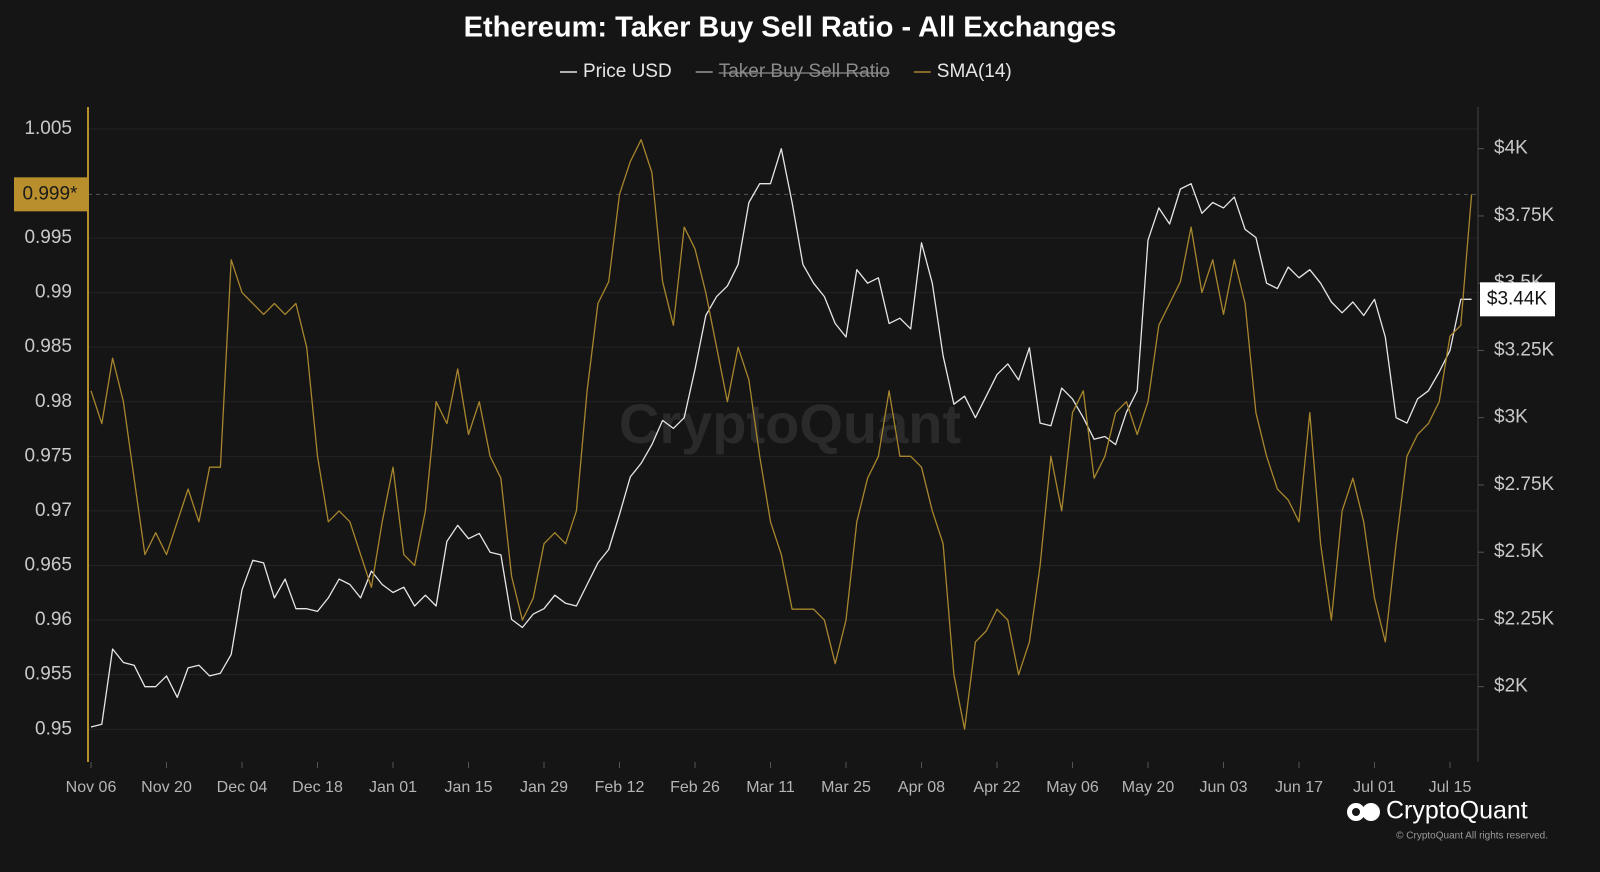 The height and width of the screenshot is (872, 1600). I want to click on y2-tick-label: $3.25K, so click(1524, 349).